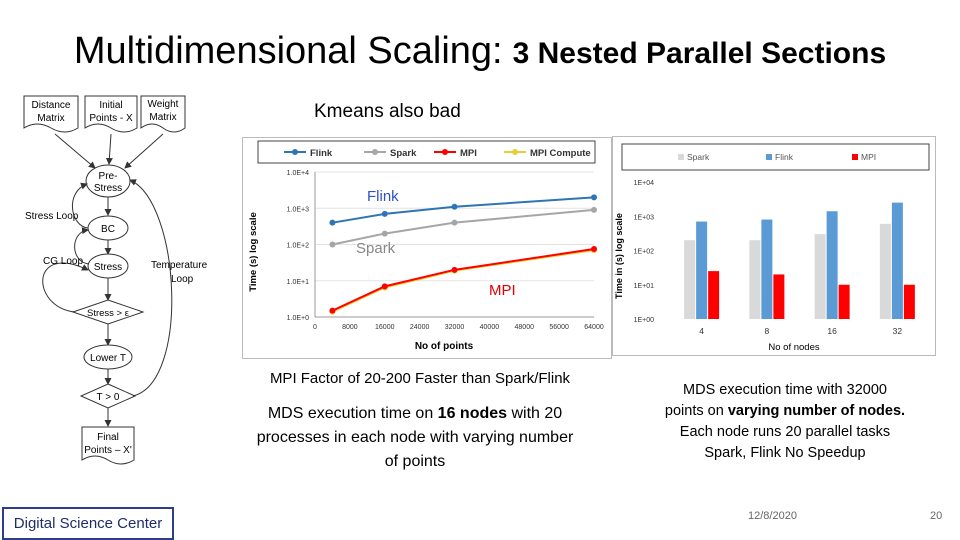  I want to click on weight-matrix-label-2: Matrix, so click(162, 117).